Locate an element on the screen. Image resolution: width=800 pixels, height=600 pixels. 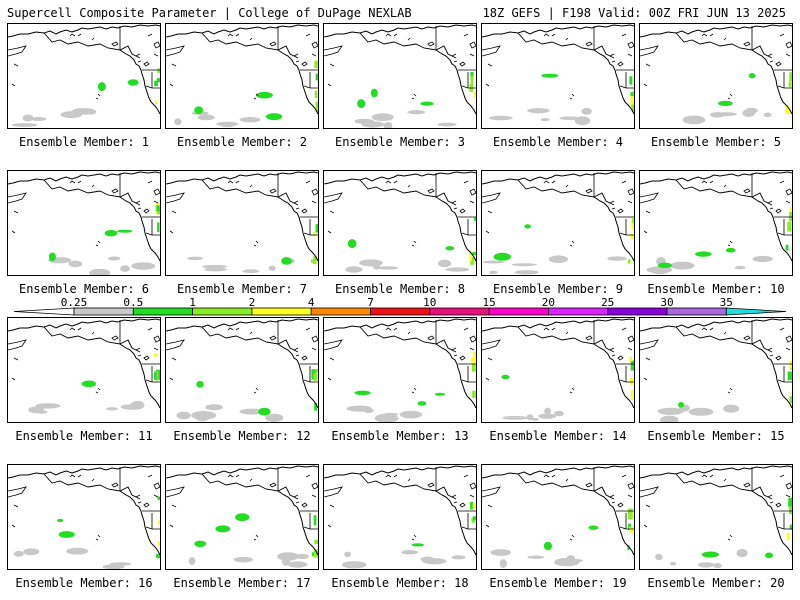
ensemble-member-label: Ensemble Member: 14 is located at coordinates (558, 436).